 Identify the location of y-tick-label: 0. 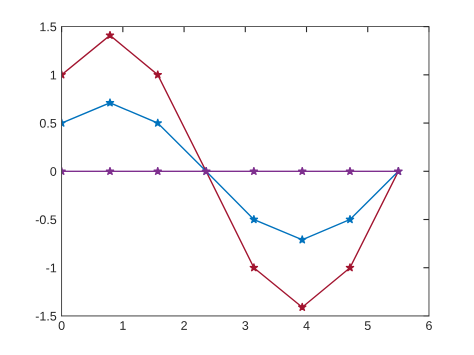
(53, 171).